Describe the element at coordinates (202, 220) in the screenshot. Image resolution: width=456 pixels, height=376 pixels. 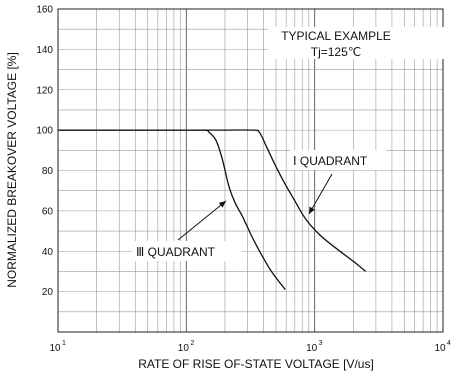
I see `quadrant-3-arrow` at that location.